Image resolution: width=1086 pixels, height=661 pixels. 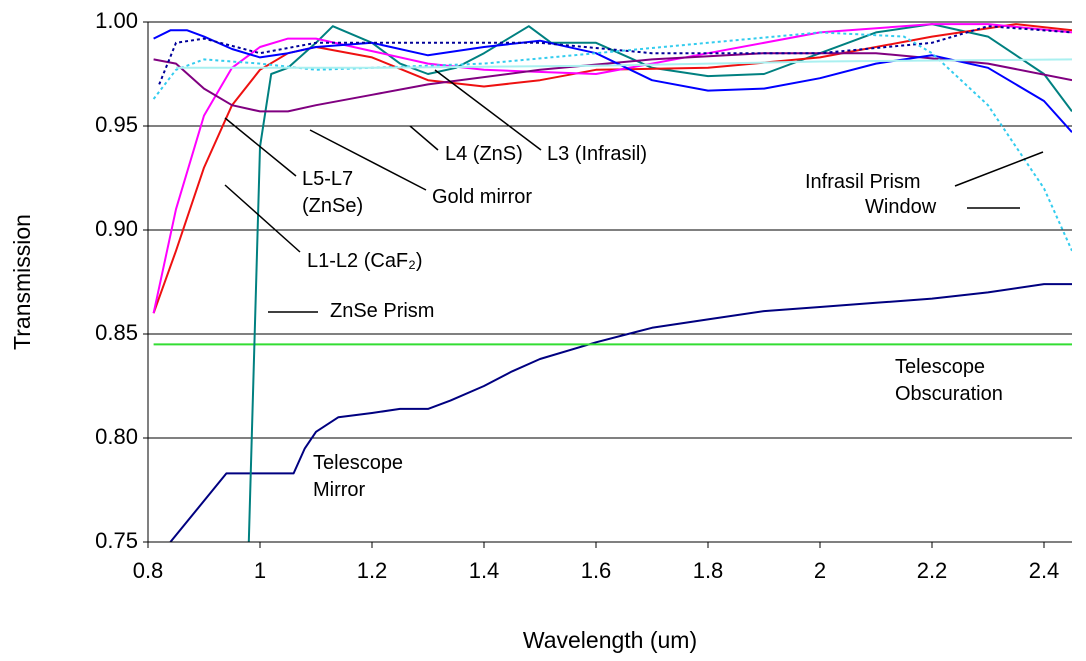 I want to click on x-tick-label: 2.4, so click(x=1044, y=570).